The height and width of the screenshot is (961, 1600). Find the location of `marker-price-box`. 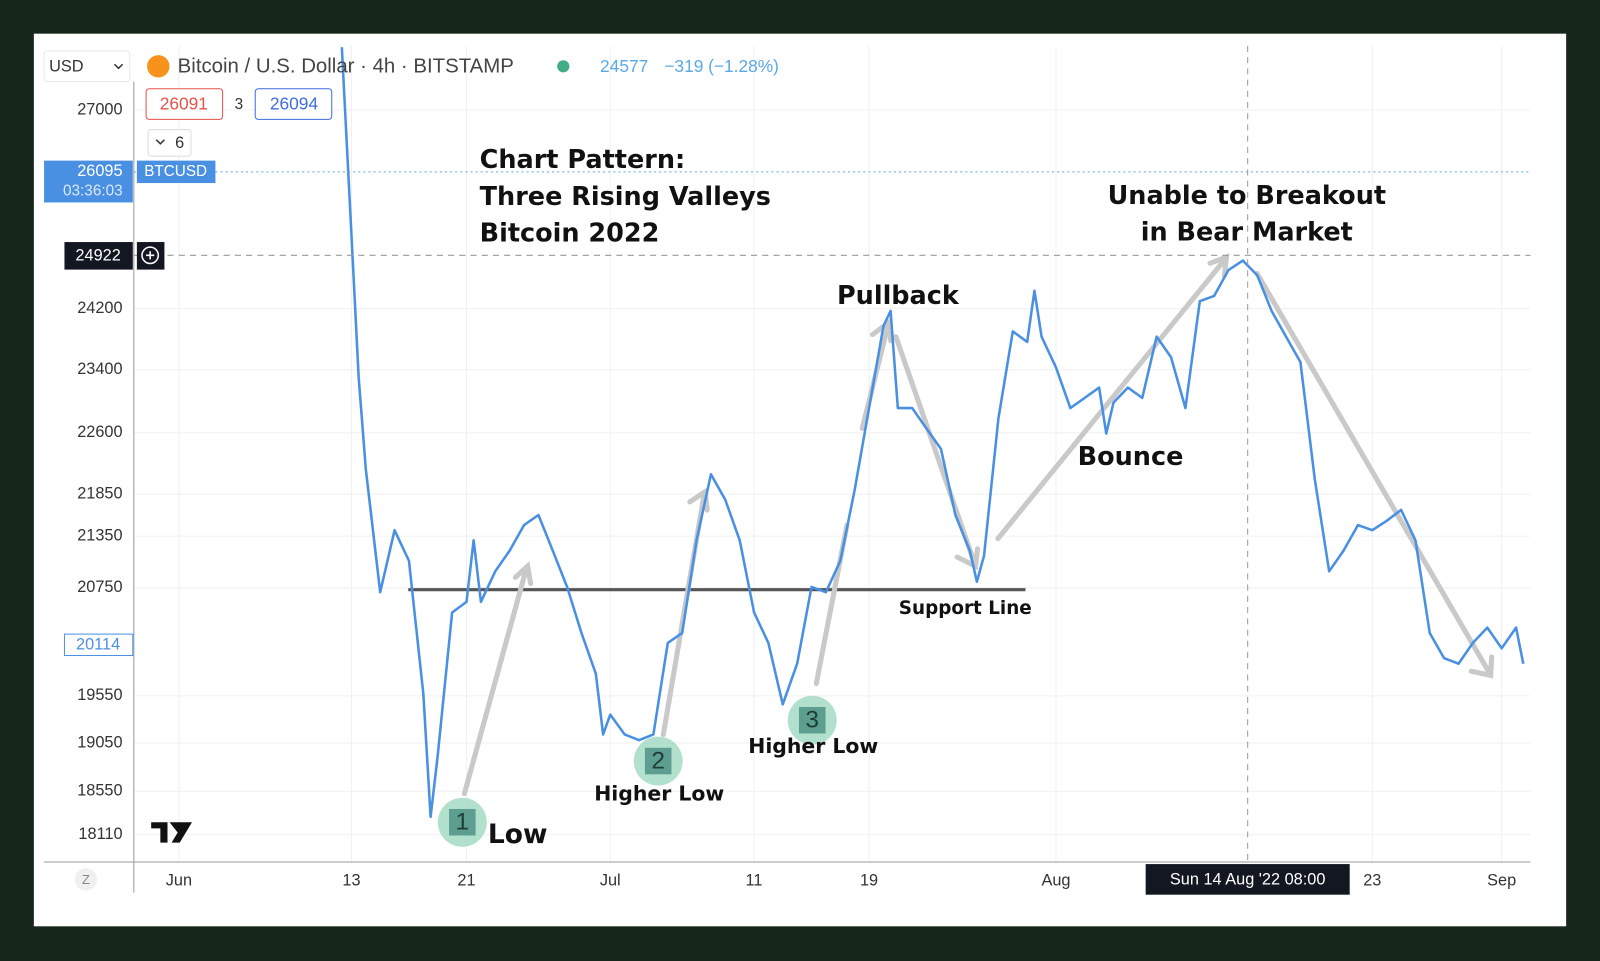

marker-price-box is located at coordinates (98, 645).